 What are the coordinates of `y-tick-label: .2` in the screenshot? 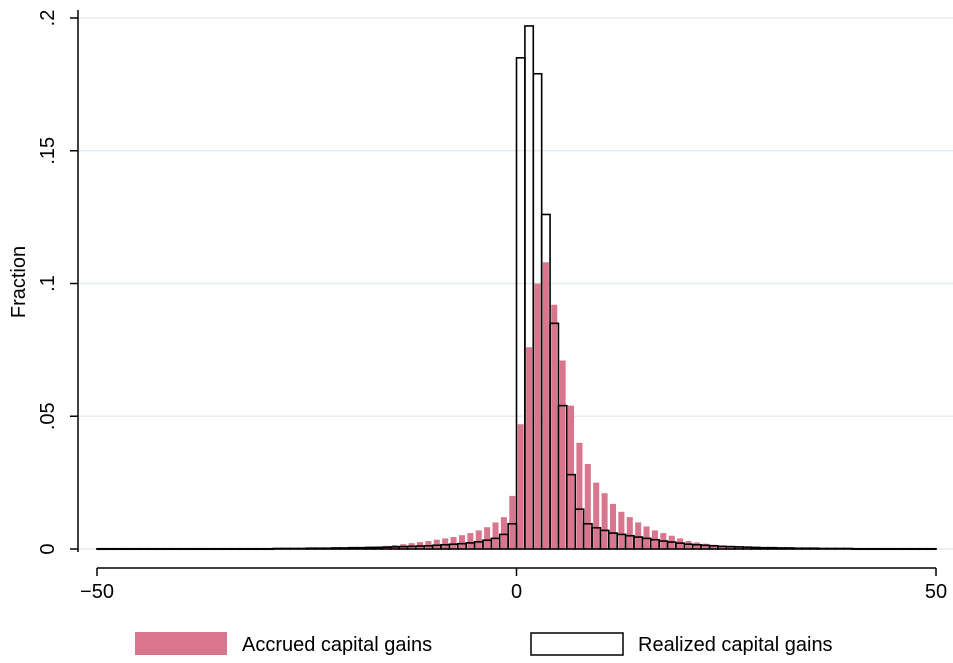 It's located at (48, 18).